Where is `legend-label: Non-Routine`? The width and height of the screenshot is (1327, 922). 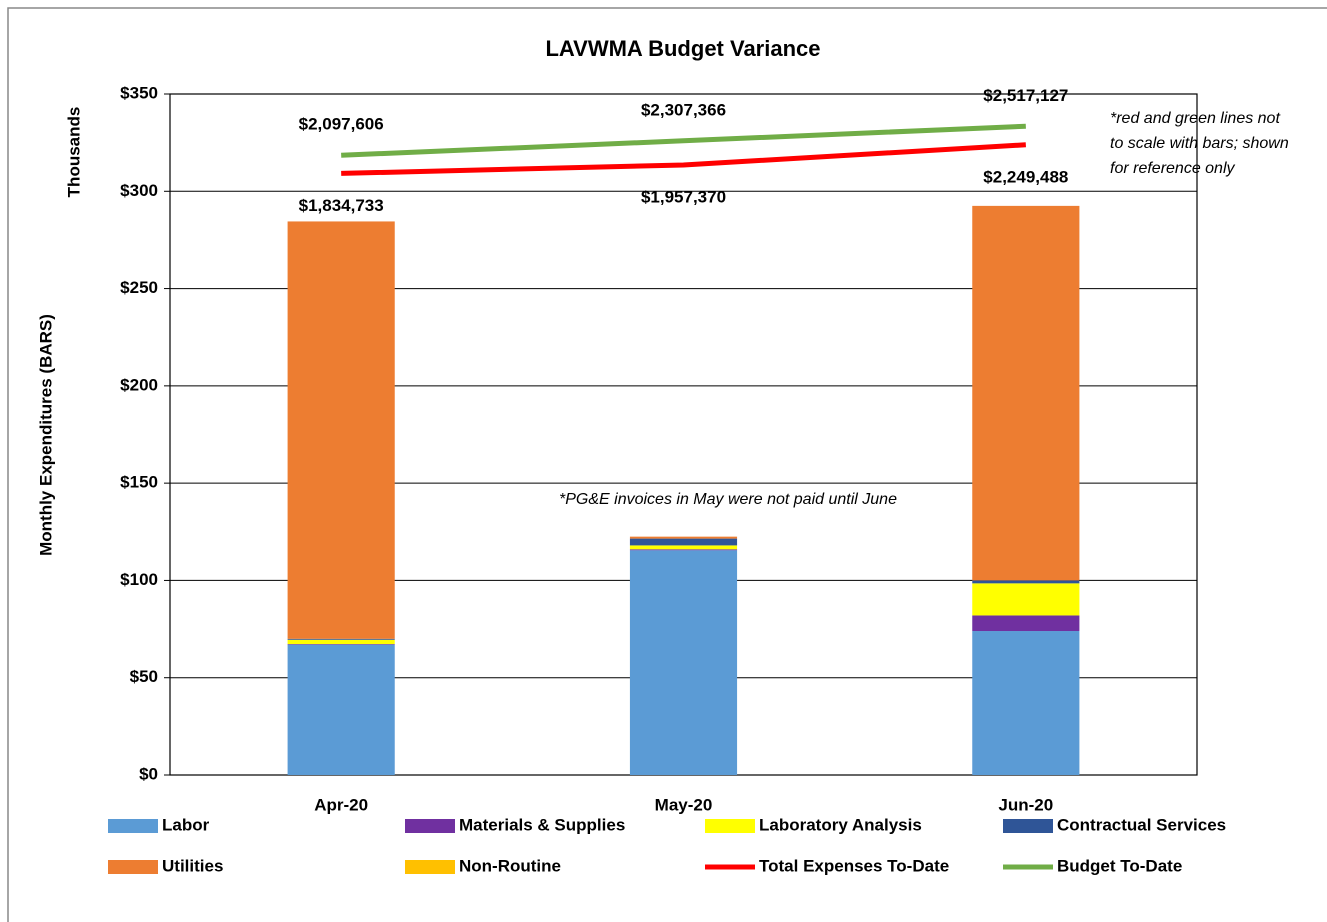
legend-label: Non-Routine is located at coordinates (510, 865).